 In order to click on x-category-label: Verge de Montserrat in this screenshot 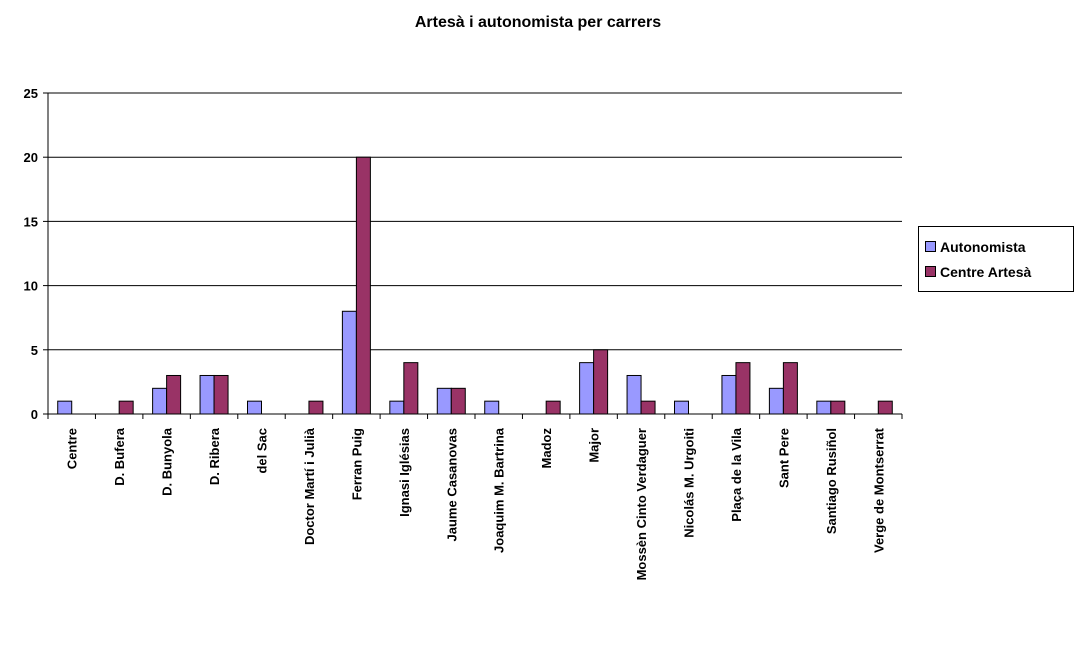, I will do `click(878, 490)`.